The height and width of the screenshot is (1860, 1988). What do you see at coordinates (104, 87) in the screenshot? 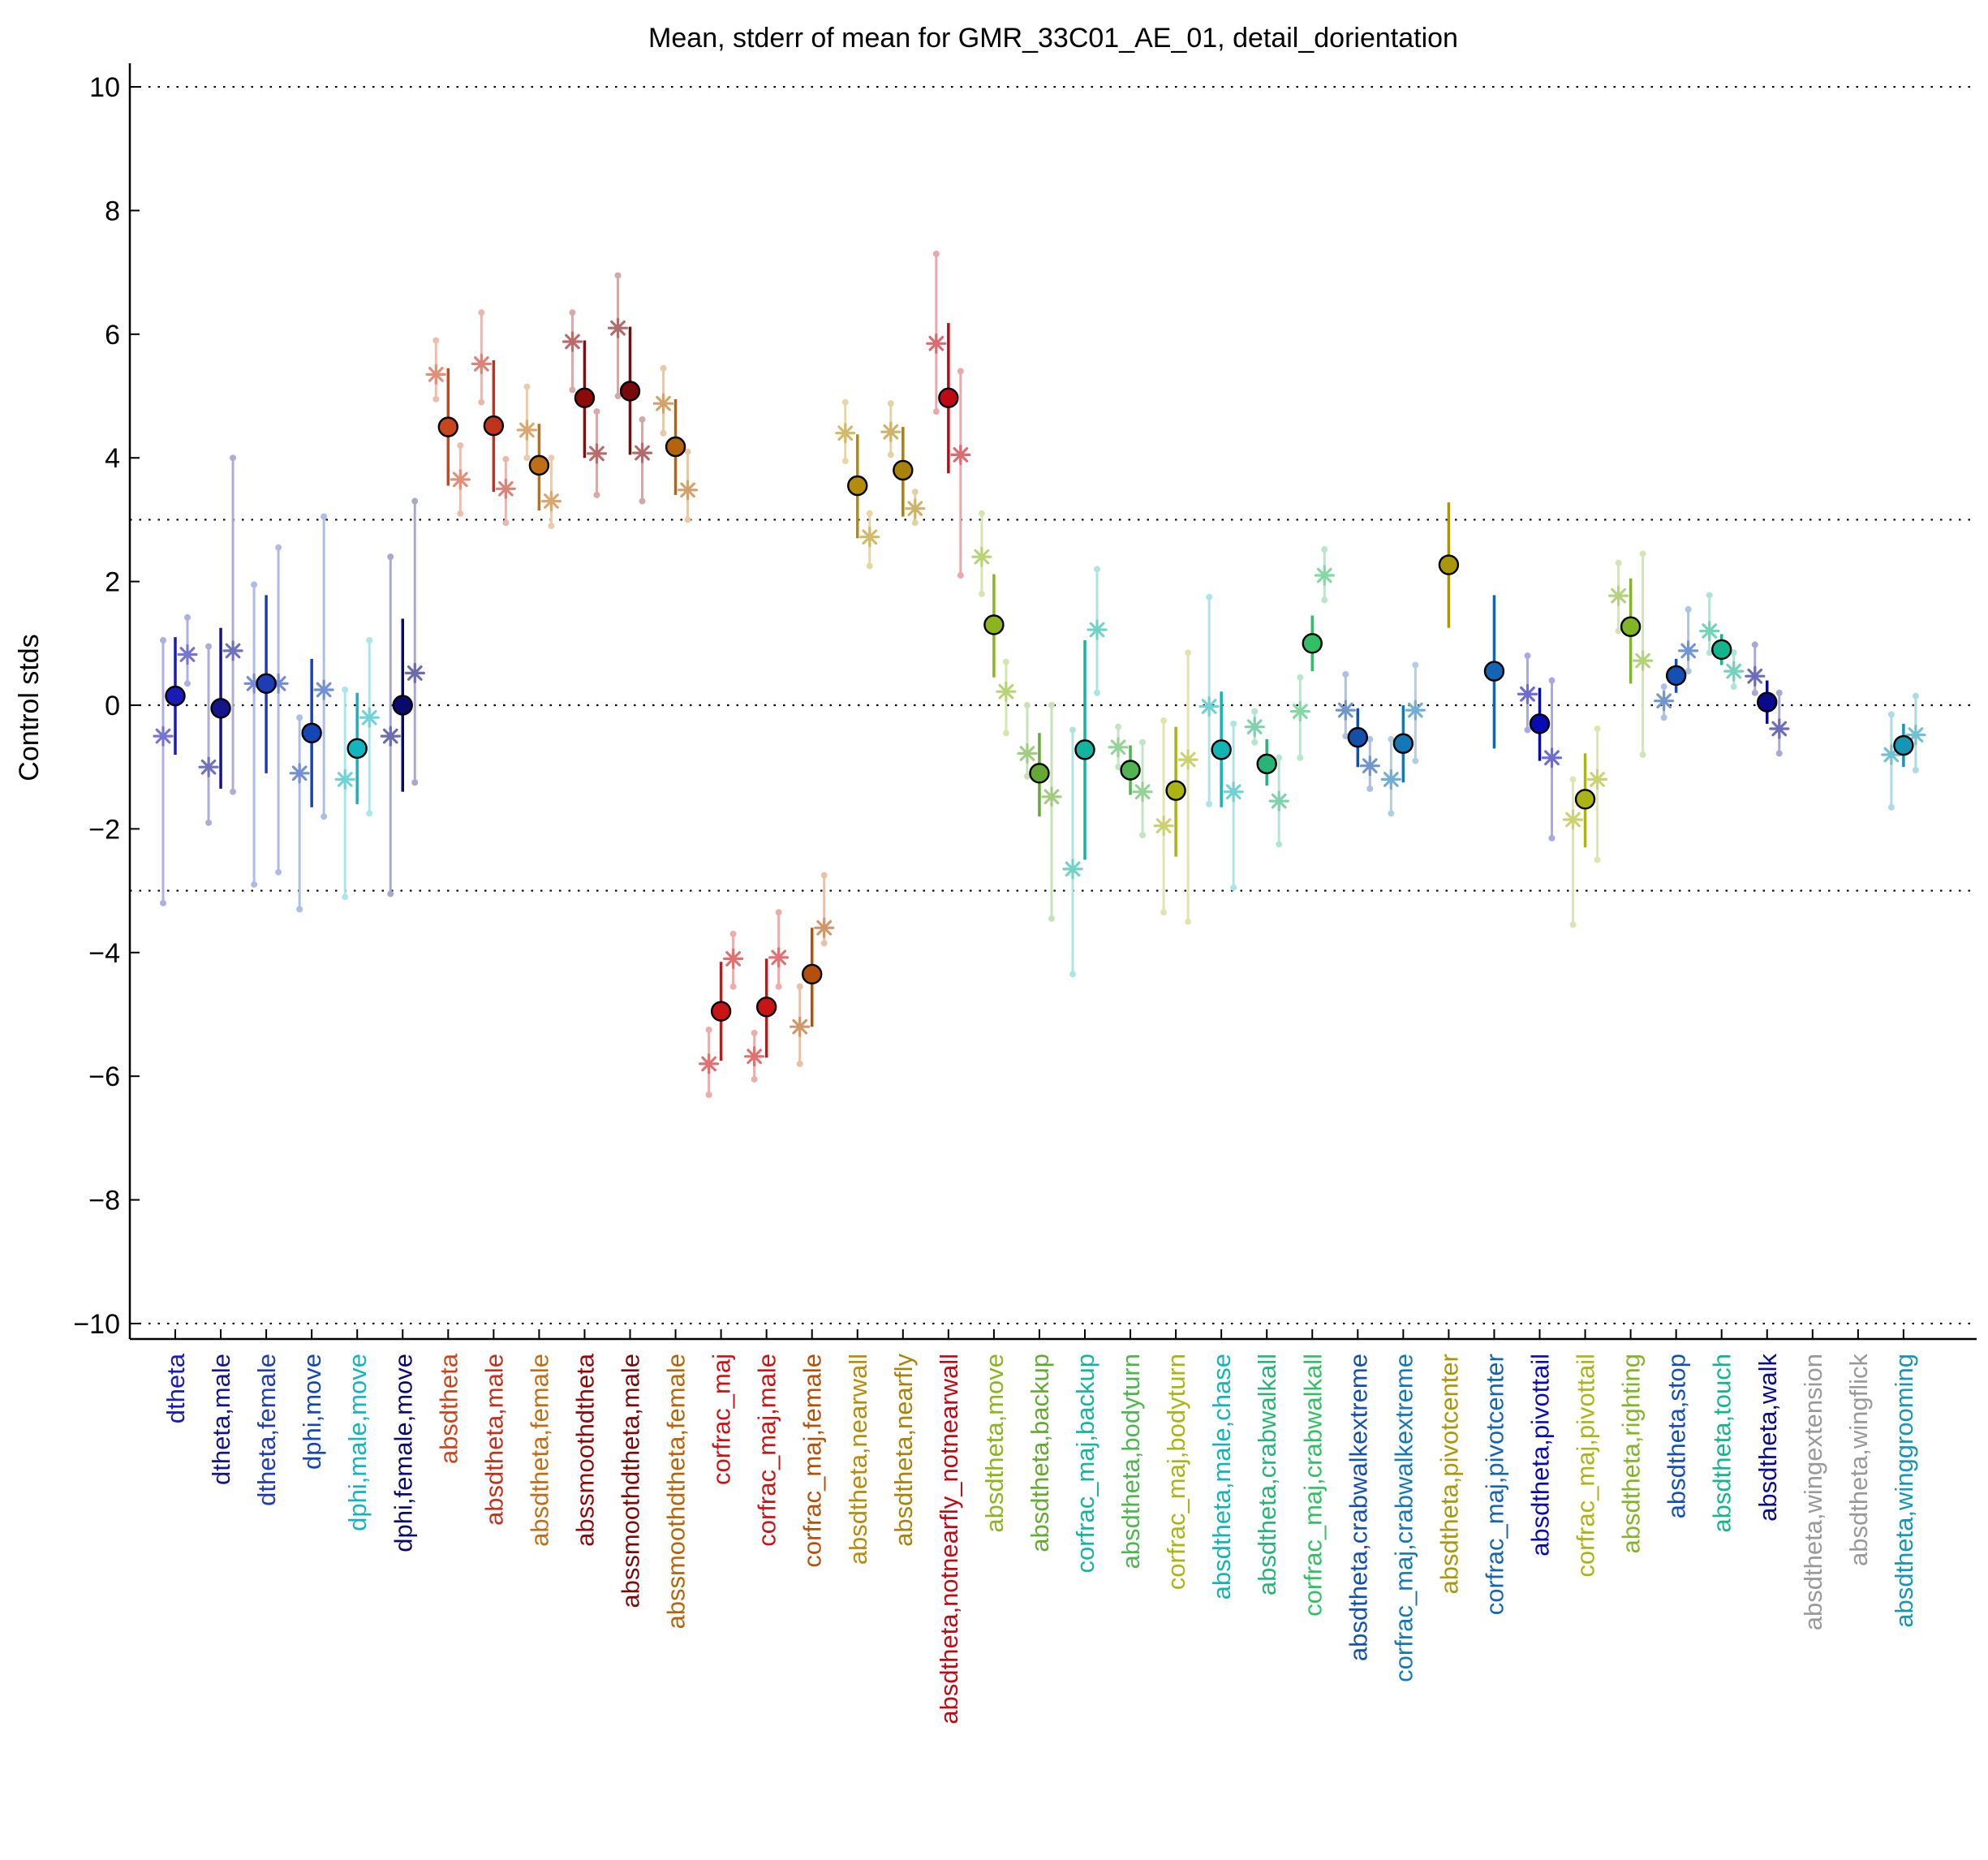
I see `y-tick-label: 10` at bounding box center [104, 87].